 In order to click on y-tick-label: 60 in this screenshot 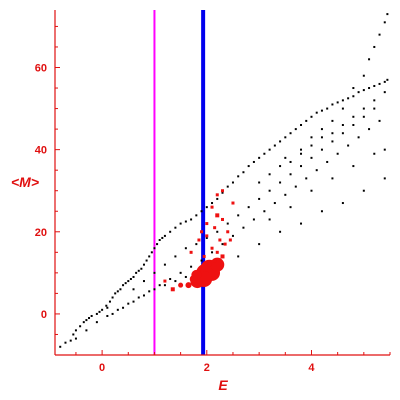, I will do `click(41, 69)`.